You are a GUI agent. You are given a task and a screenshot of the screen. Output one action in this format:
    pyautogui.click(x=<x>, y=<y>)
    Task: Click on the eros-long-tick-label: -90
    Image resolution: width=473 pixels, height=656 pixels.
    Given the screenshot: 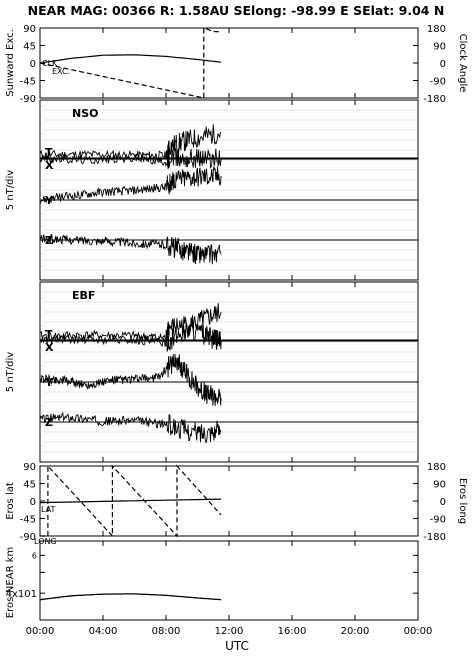 What is the action you would take?
    pyautogui.click(x=438, y=520)
    